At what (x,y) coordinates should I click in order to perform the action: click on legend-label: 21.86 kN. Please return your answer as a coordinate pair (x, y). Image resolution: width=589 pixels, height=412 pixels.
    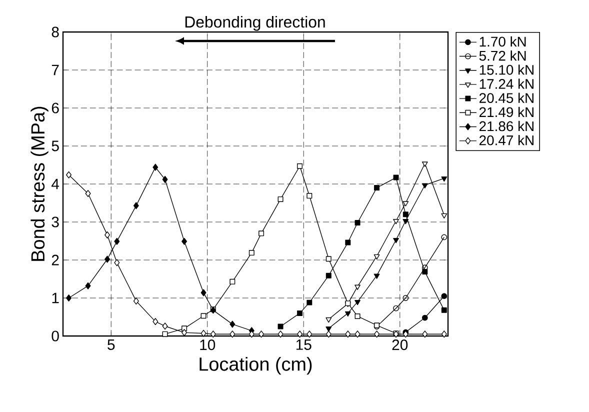
    Looking at the image, I should click on (507, 126).